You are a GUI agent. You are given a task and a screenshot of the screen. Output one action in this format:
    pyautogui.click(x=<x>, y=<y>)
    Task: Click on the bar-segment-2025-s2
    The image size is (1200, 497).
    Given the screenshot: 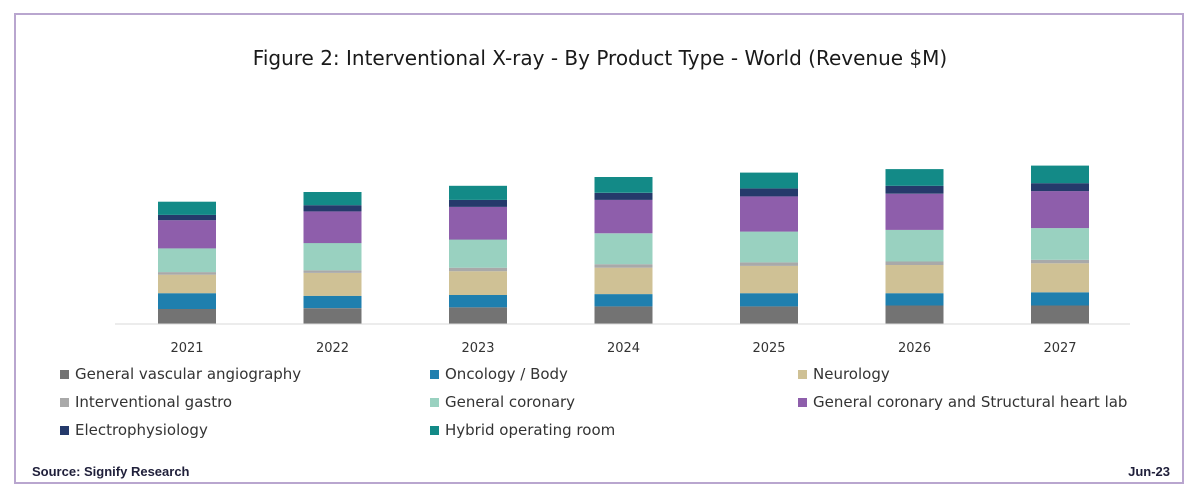 What is the action you would take?
    pyautogui.click(x=769, y=279)
    